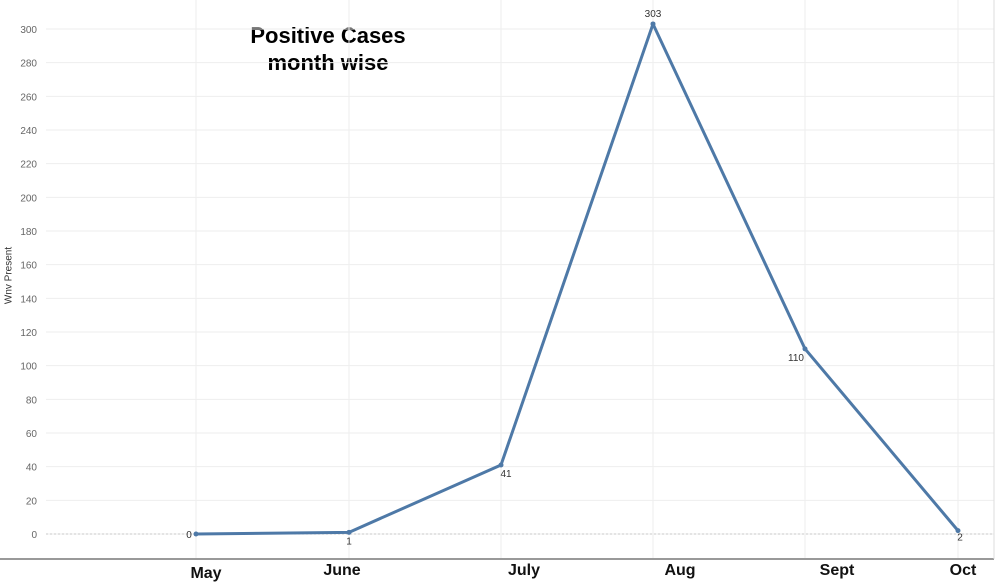 The height and width of the screenshot is (584, 1002). What do you see at coordinates (837, 570) in the screenshot?
I see `x-tick-label-sept: Sept` at bounding box center [837, 570].